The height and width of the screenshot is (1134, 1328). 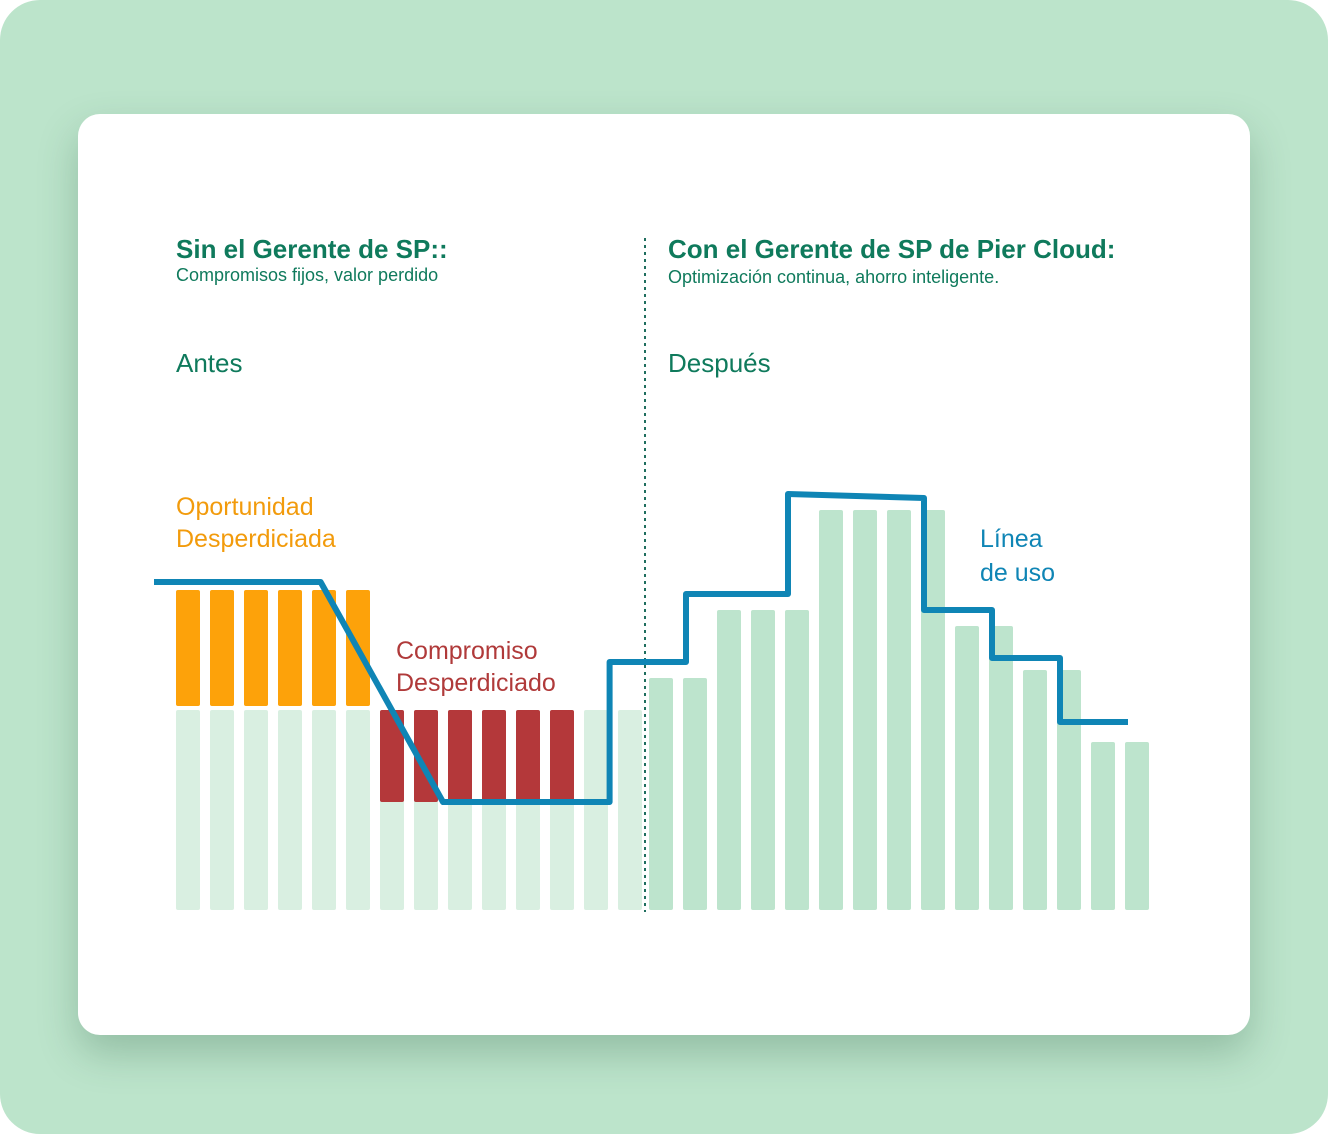 I want to click on wasted-commitment-bars, so click(x=477, y=756).